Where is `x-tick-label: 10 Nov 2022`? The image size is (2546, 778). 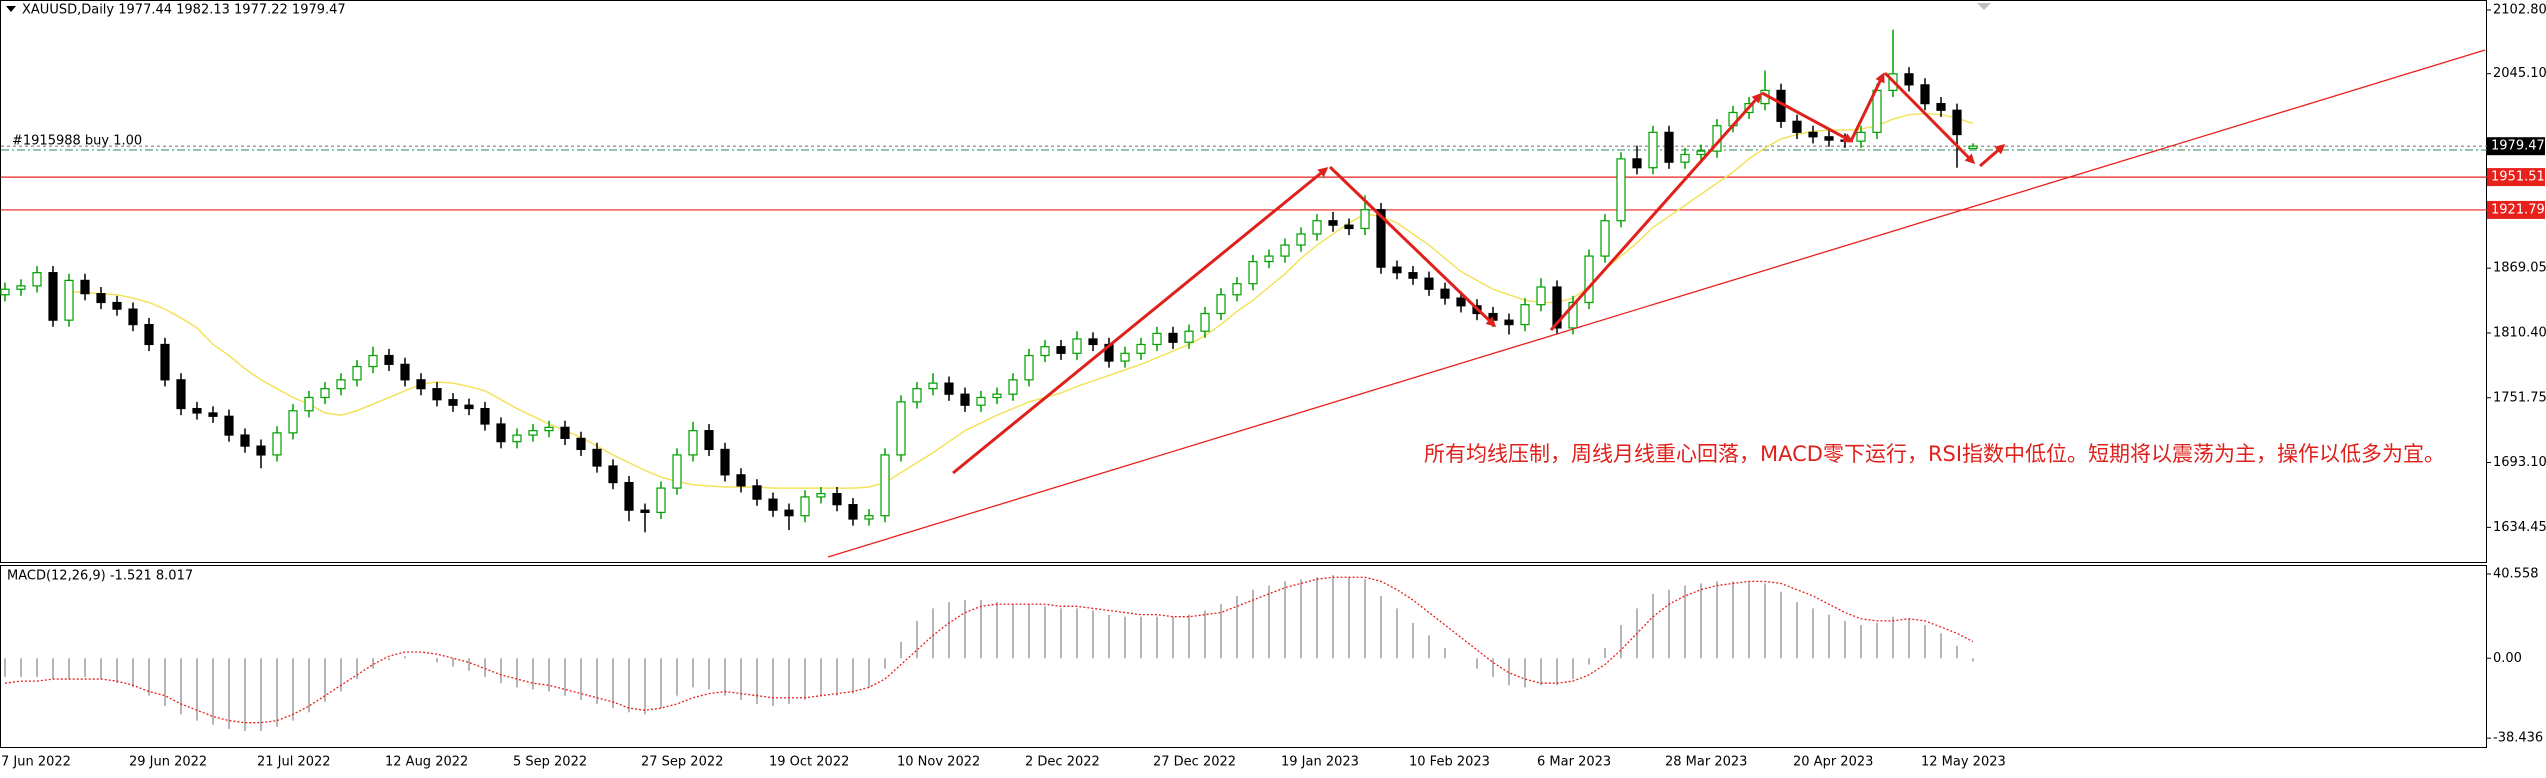
x-tick-label: 10 Nov 2022 is located at coordinates (938, 762).